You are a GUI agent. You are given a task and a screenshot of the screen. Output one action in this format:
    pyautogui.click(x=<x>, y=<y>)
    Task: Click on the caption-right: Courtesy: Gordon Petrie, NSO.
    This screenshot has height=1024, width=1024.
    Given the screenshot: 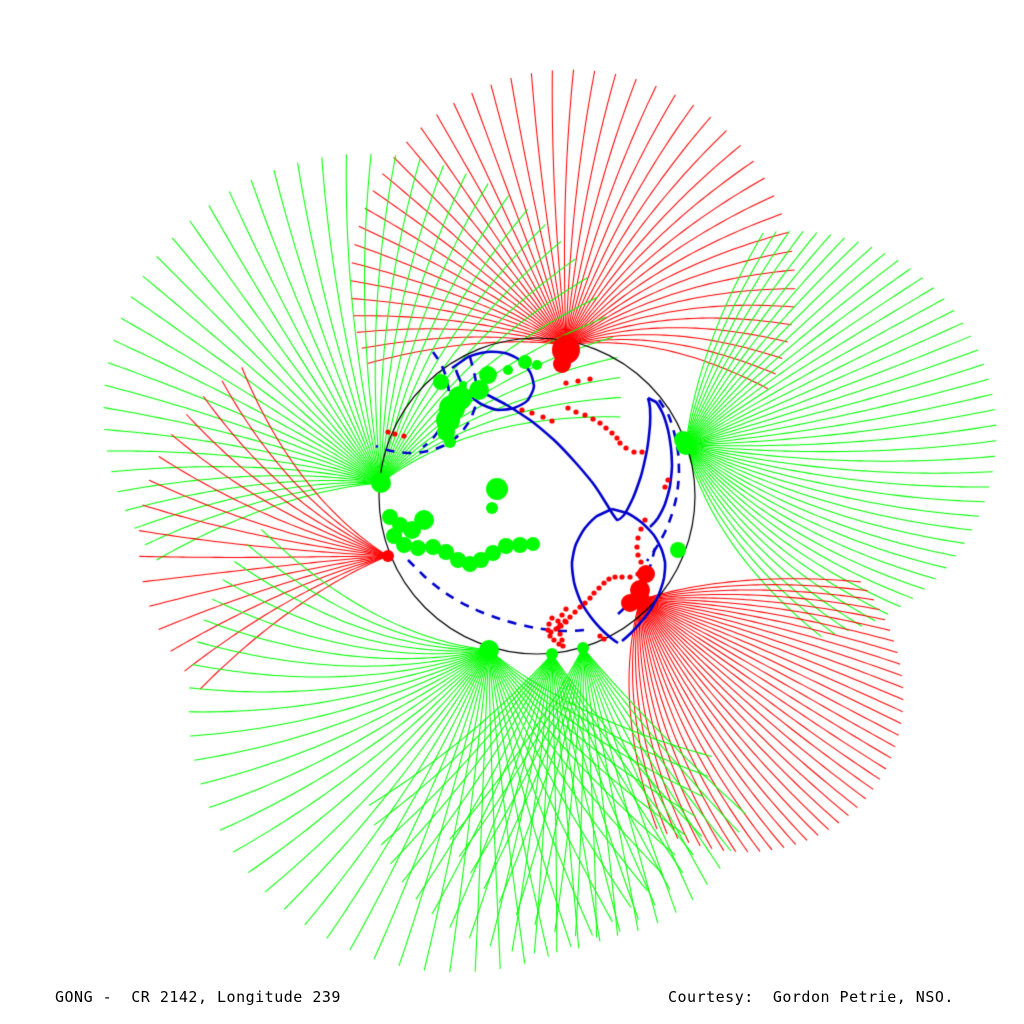 What is the action you would take?
    pyautogui.click(x=811, y=997)
    